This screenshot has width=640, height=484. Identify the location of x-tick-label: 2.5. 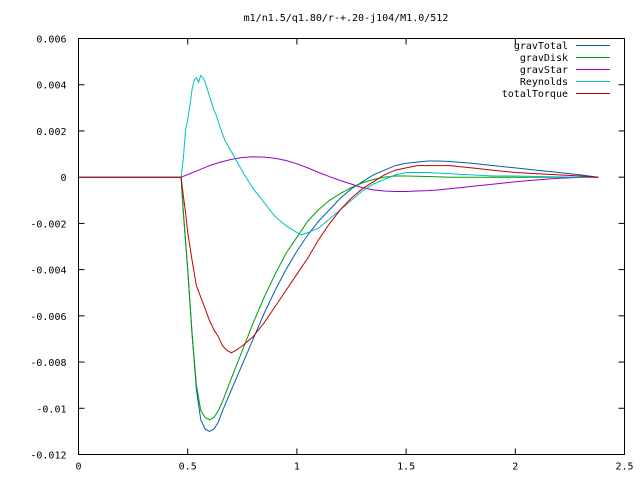
(624, 467).